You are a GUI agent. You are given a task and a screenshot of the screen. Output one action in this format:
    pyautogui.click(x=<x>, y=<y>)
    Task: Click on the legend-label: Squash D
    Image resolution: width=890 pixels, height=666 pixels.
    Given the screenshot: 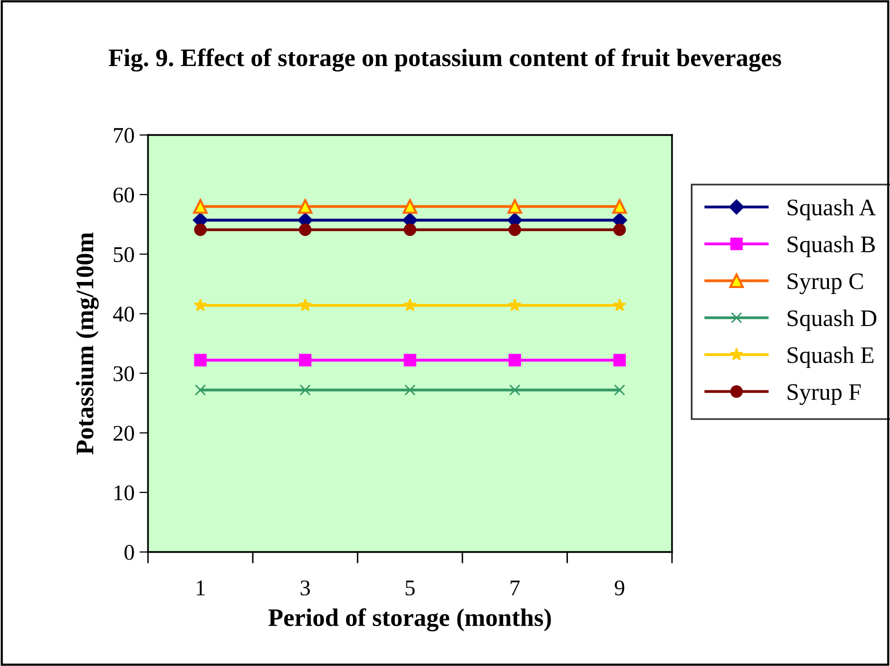 What is the action you would take?
    pyautogui.click(x=832, y=321)
    